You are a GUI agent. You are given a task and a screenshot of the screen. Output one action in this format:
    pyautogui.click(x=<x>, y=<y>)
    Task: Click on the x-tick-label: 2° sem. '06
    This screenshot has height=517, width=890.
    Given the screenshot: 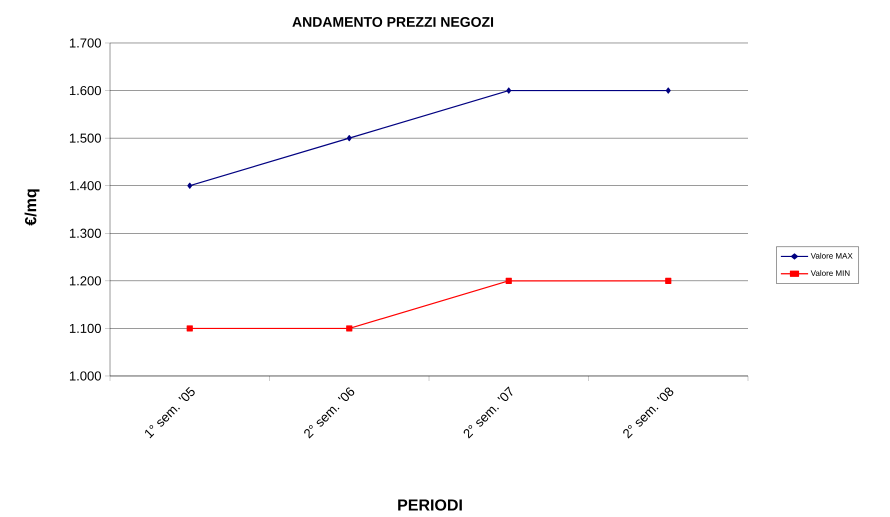 What is the action you would take?
    pyautogui.click(x=329, y=413)
    